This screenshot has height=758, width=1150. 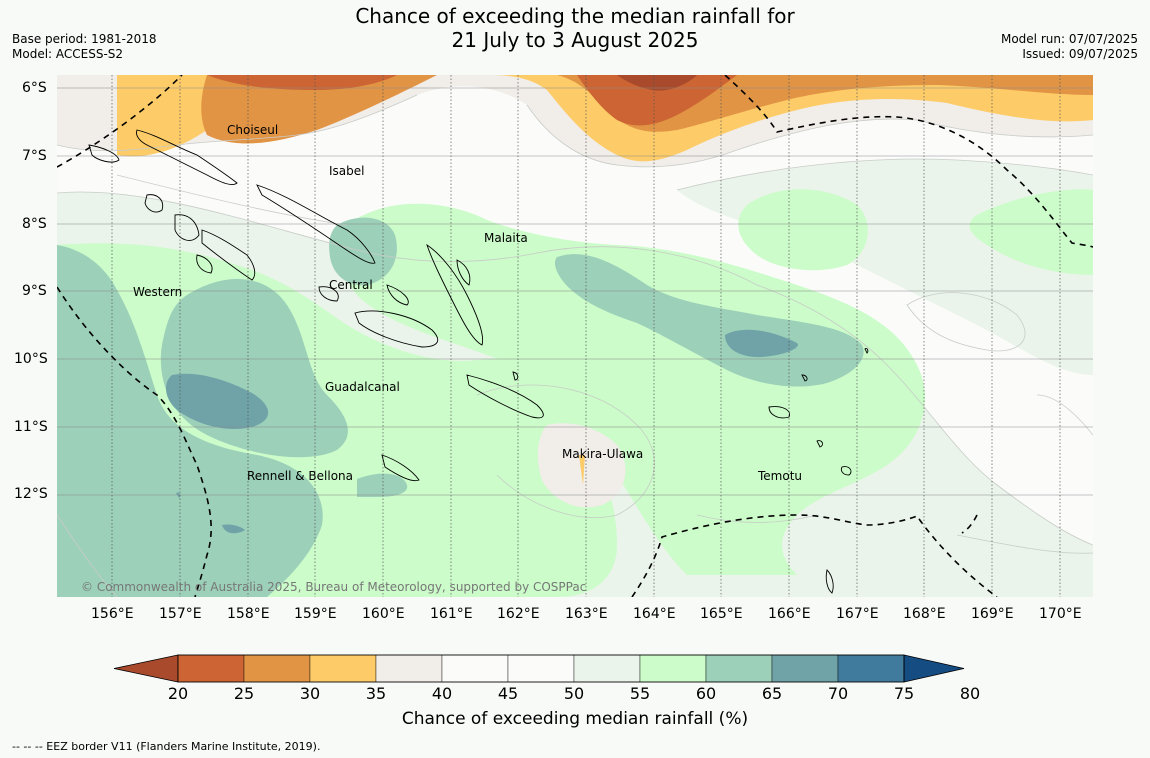 I want to click on lon-label: 160°E, so click(x=383, y=614).